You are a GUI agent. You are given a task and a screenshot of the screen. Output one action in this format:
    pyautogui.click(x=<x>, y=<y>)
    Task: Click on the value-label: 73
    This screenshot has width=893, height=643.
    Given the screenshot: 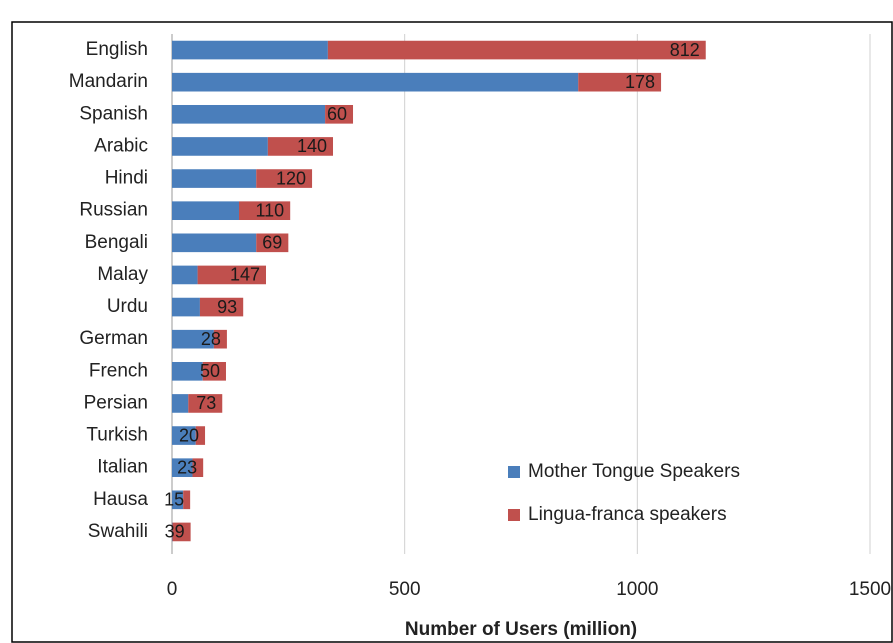 What is the action you would take?
    pyautogui.click(x=206, y=403)
    